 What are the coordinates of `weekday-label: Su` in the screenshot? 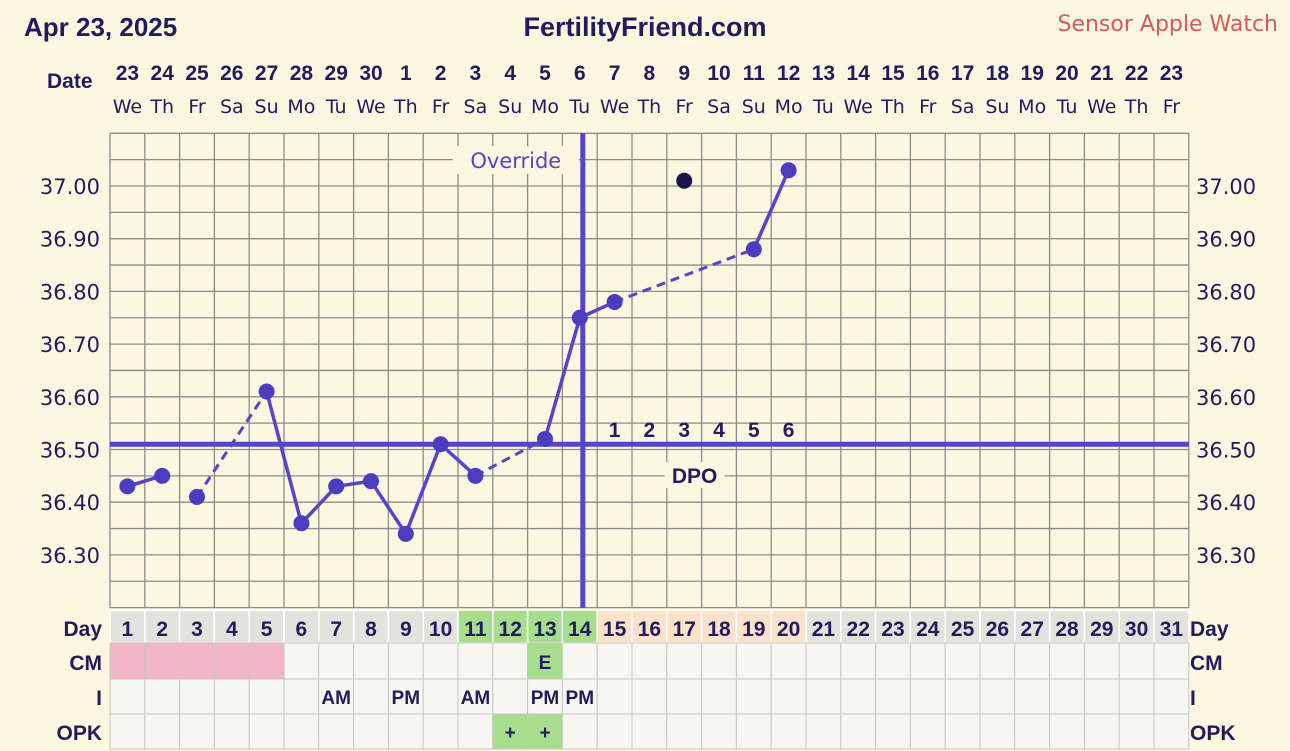 It's located at (754, 107).